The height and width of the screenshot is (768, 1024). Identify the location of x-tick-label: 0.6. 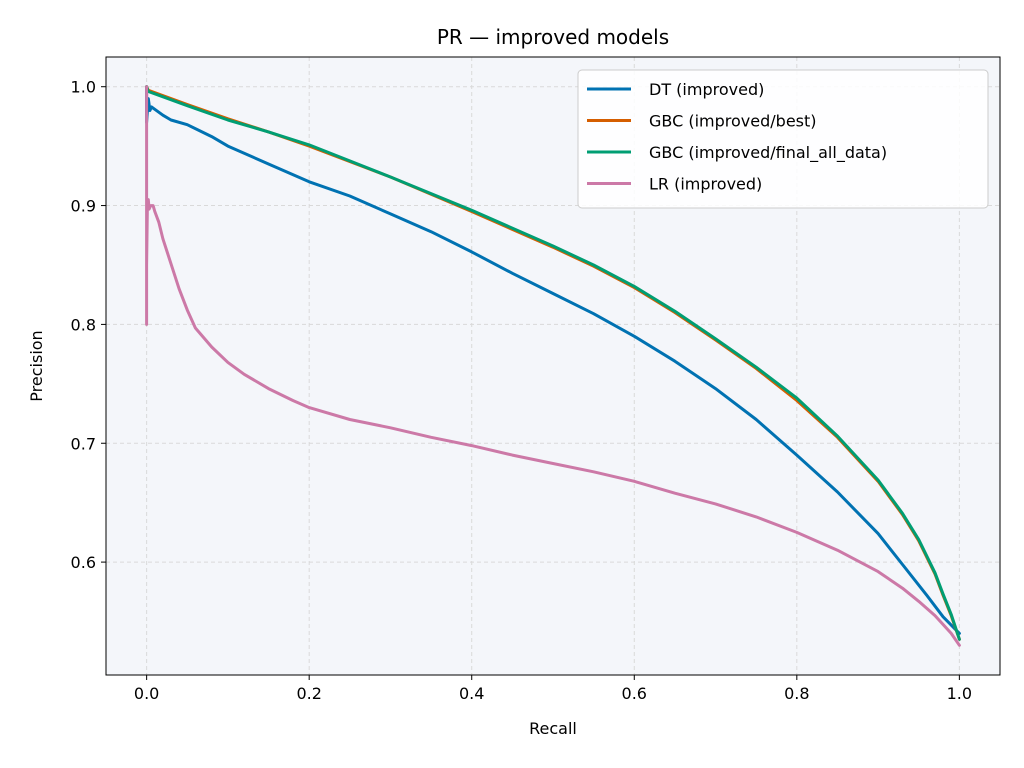
(634, 693).